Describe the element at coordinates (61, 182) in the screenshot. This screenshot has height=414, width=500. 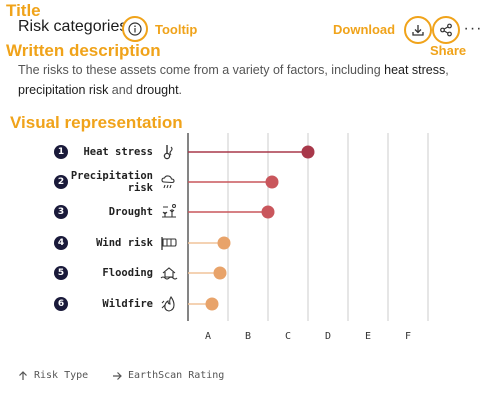
I see `row-number-badge: 2` at that location.